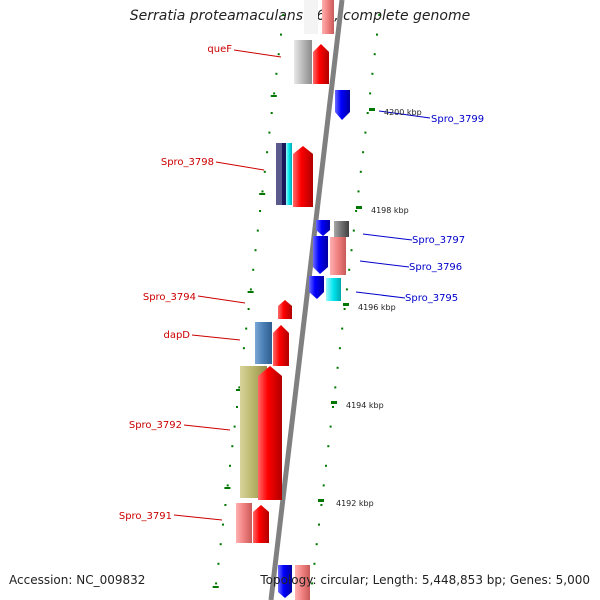 The height and width of the screenshot is (600, 600). What do you see at coordinates (219, 49) in the screenshot?
I see `label-quef: queF` at bounding box center [219, 49].